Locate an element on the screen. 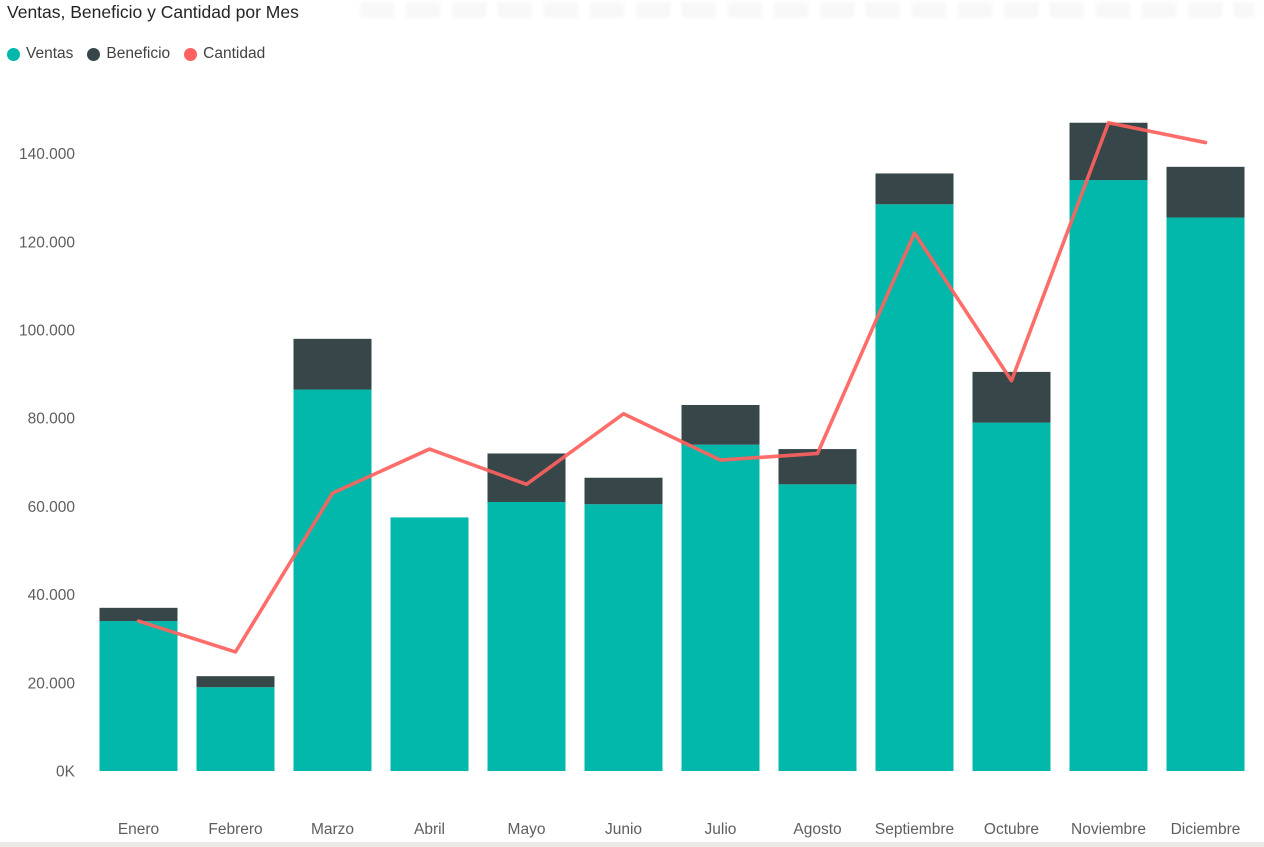 The height and width of the screenshot is (847, 1264). bar-segment-ventas-marzo is located at coordinates (332, 580).